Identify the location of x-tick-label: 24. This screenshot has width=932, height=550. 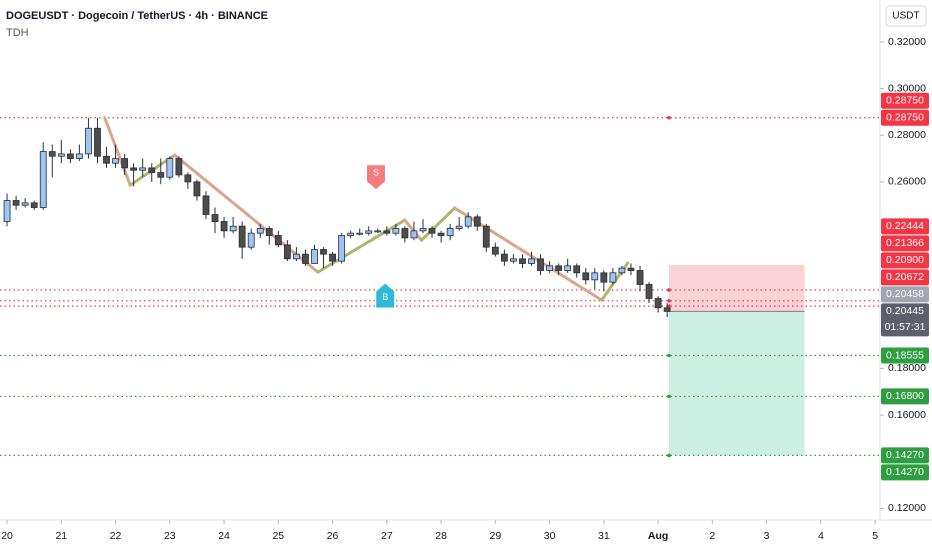
(224, 536).